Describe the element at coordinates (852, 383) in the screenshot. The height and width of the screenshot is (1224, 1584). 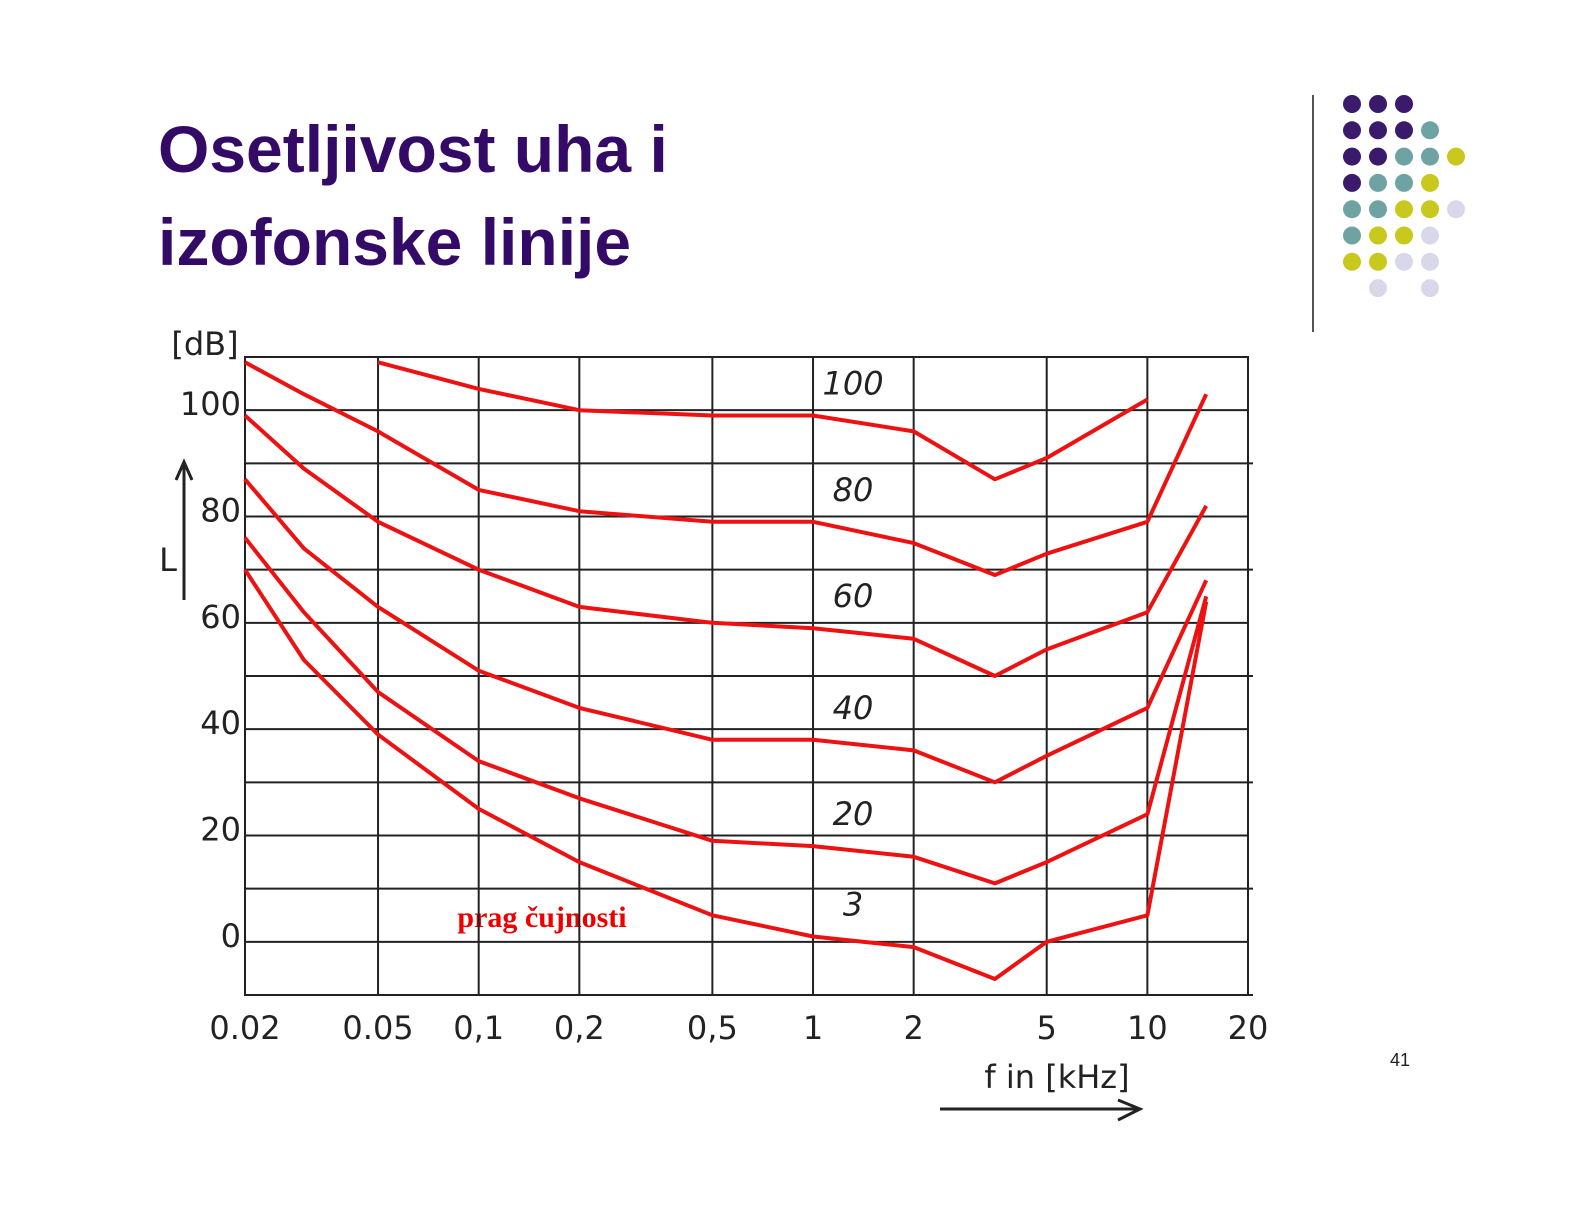
I see `curve-label: 100` at that location.